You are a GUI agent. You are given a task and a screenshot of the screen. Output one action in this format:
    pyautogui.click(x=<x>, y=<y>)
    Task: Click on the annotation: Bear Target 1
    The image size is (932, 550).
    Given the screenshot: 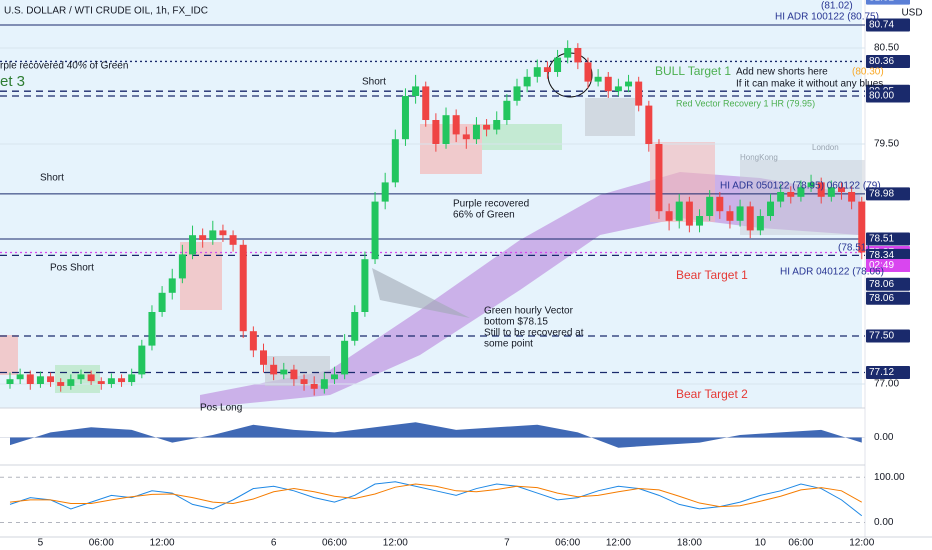 What is the action you would take?
    pyautogui.click(x=712, y=275)
    